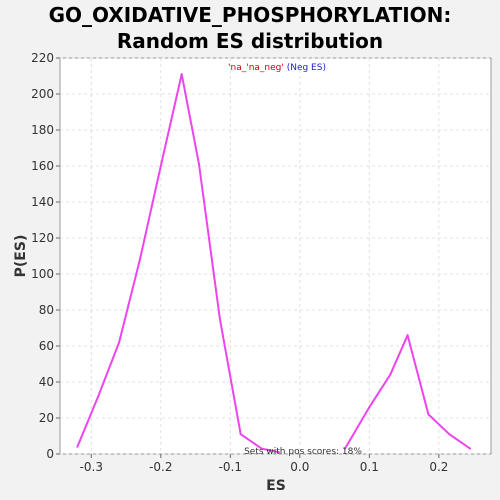 This screenshot has height=500, width=500. What do you see at coordinates (265, 68) in the screenshot?
I see `annotation-top-part2: 'na_neg'` at bounding box center [265, 68].